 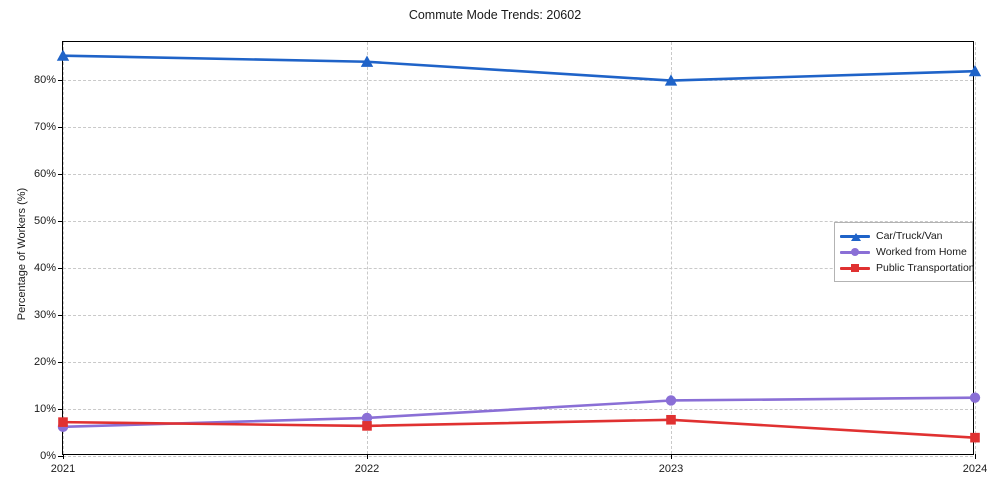 I want to click on legend-item: Worked from Home, so click(x=903, y=252).